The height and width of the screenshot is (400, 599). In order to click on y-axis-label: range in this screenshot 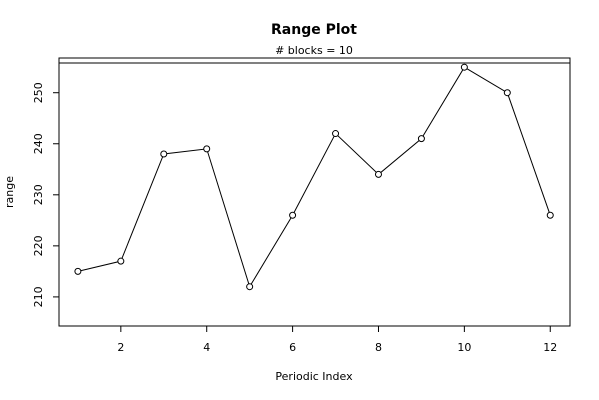, I will do `click(9, 192)`.